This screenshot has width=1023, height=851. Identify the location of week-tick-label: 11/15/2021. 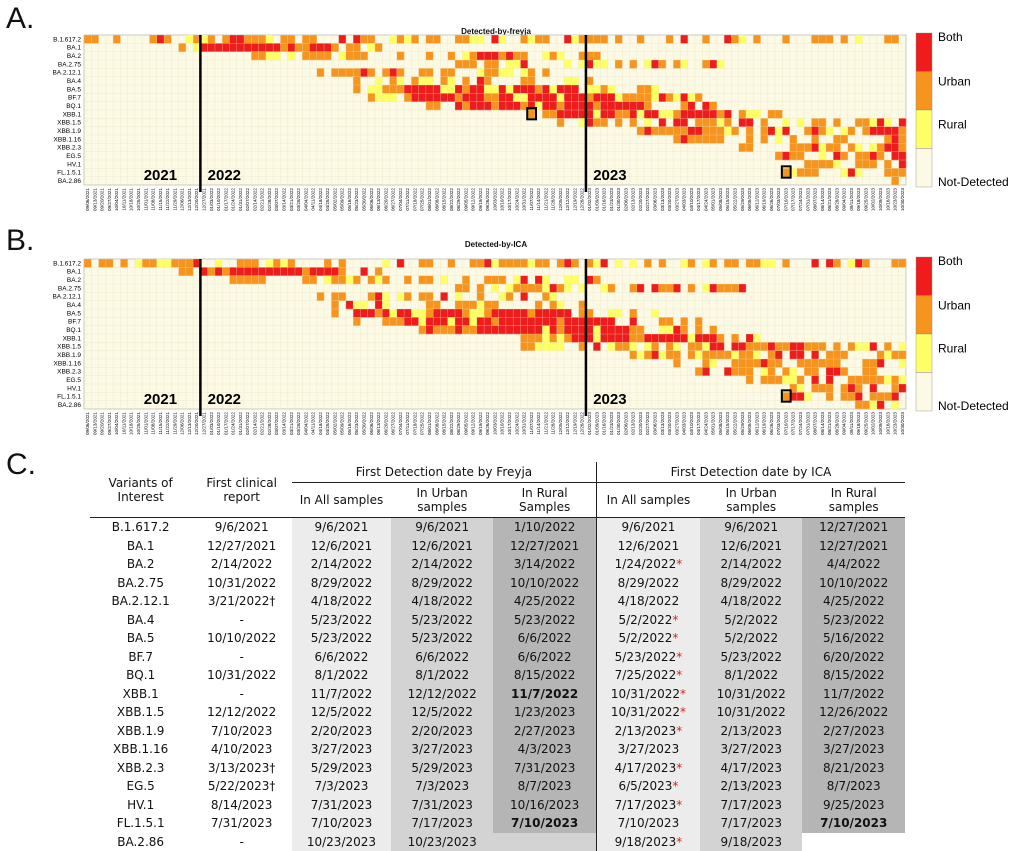
(160, 423).